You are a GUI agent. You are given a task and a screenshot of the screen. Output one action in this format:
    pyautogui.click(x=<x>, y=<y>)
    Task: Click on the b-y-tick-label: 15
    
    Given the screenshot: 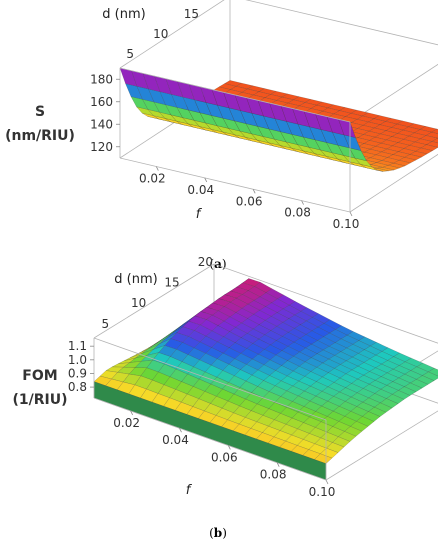 What is the action you would take?
    pyautogui.click(x=171, y=283)
    